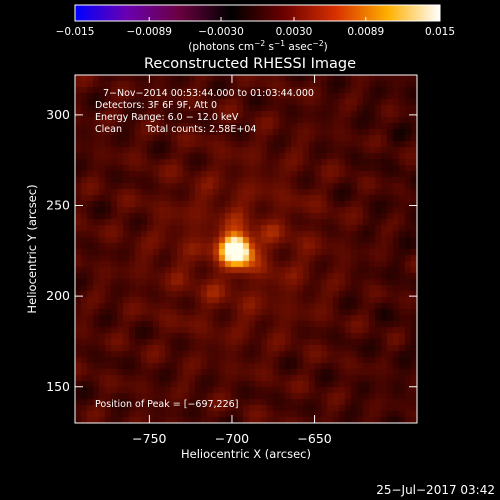 The width and height of the screenshot is (500, 500). Describe the element at coordinates (250, 64) in the screenshot. I see `chart-title: Reconstructed RHESSI Image` at that location.